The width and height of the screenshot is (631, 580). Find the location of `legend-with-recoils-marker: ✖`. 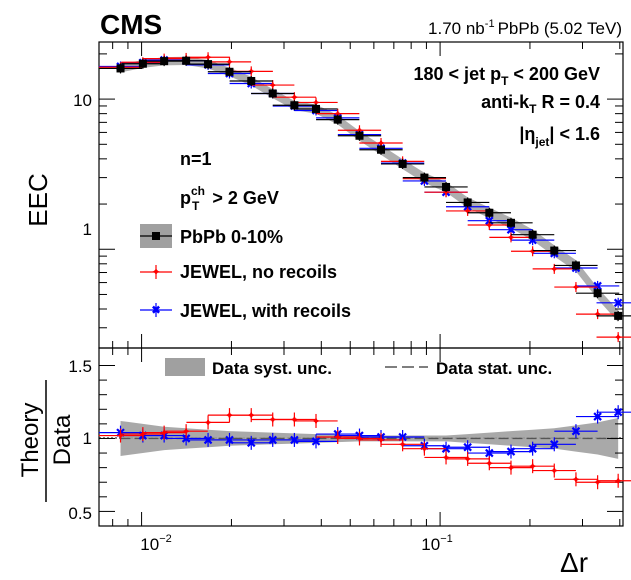

legend-with-recoils-marker: ✖ is located at coordinates (156, 310).